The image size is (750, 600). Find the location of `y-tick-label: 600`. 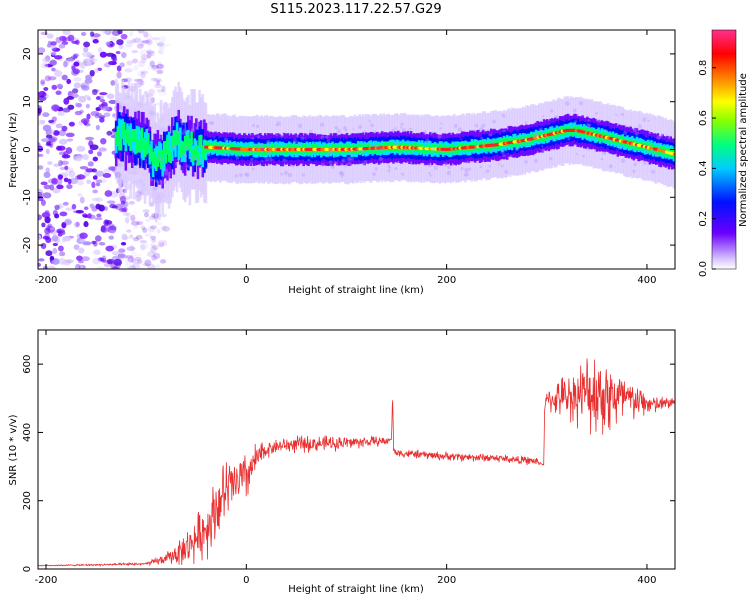

y-tick-label: 600 is located at coordinates (27, 364).